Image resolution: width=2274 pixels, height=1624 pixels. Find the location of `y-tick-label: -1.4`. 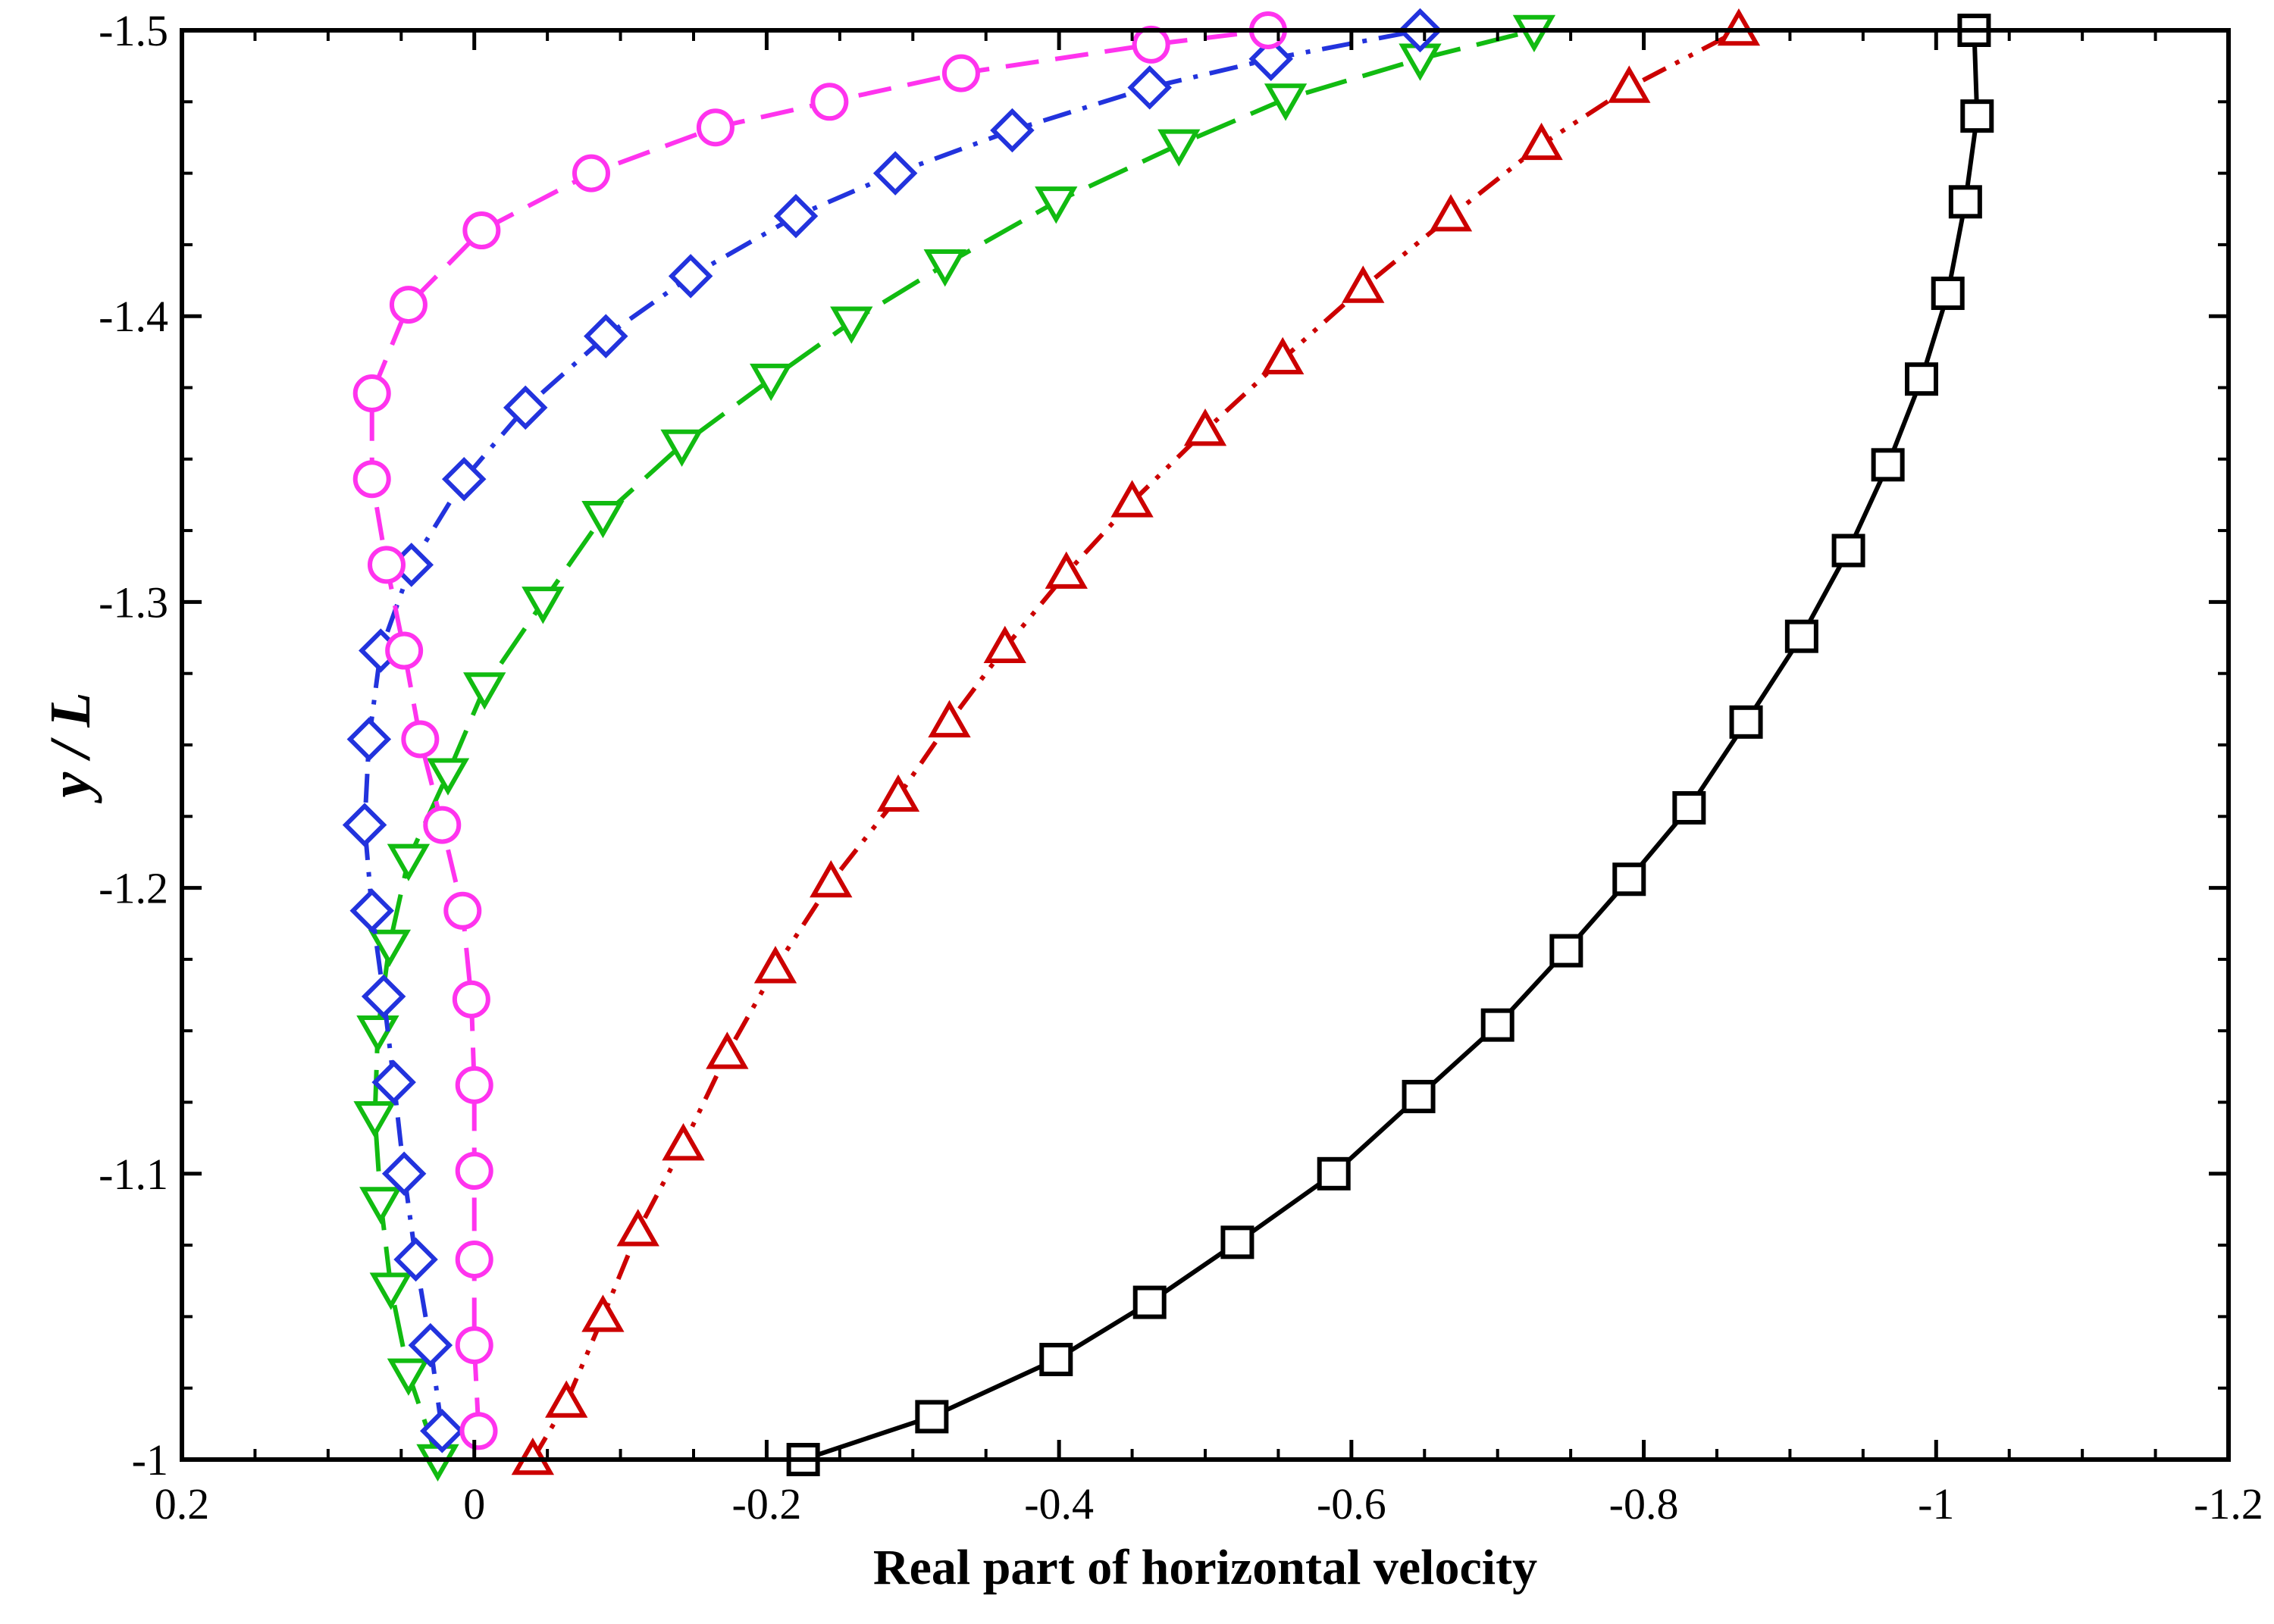

y-tick-label: -1.4 is located at coordinates (133, 316).